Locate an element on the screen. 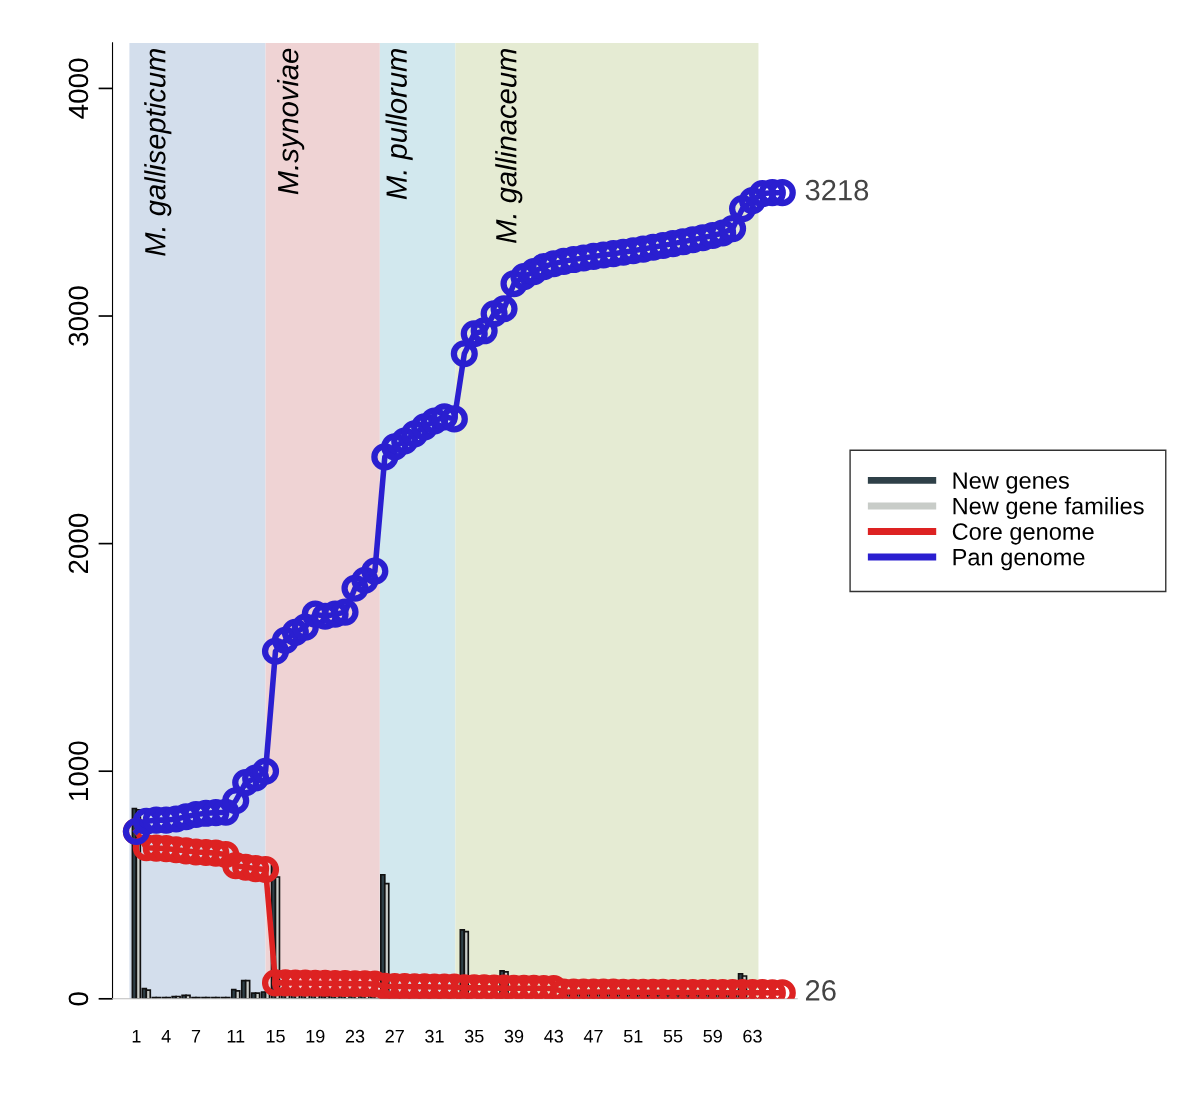  y-tick-label: 2000 is located at coordinates (78, 543).